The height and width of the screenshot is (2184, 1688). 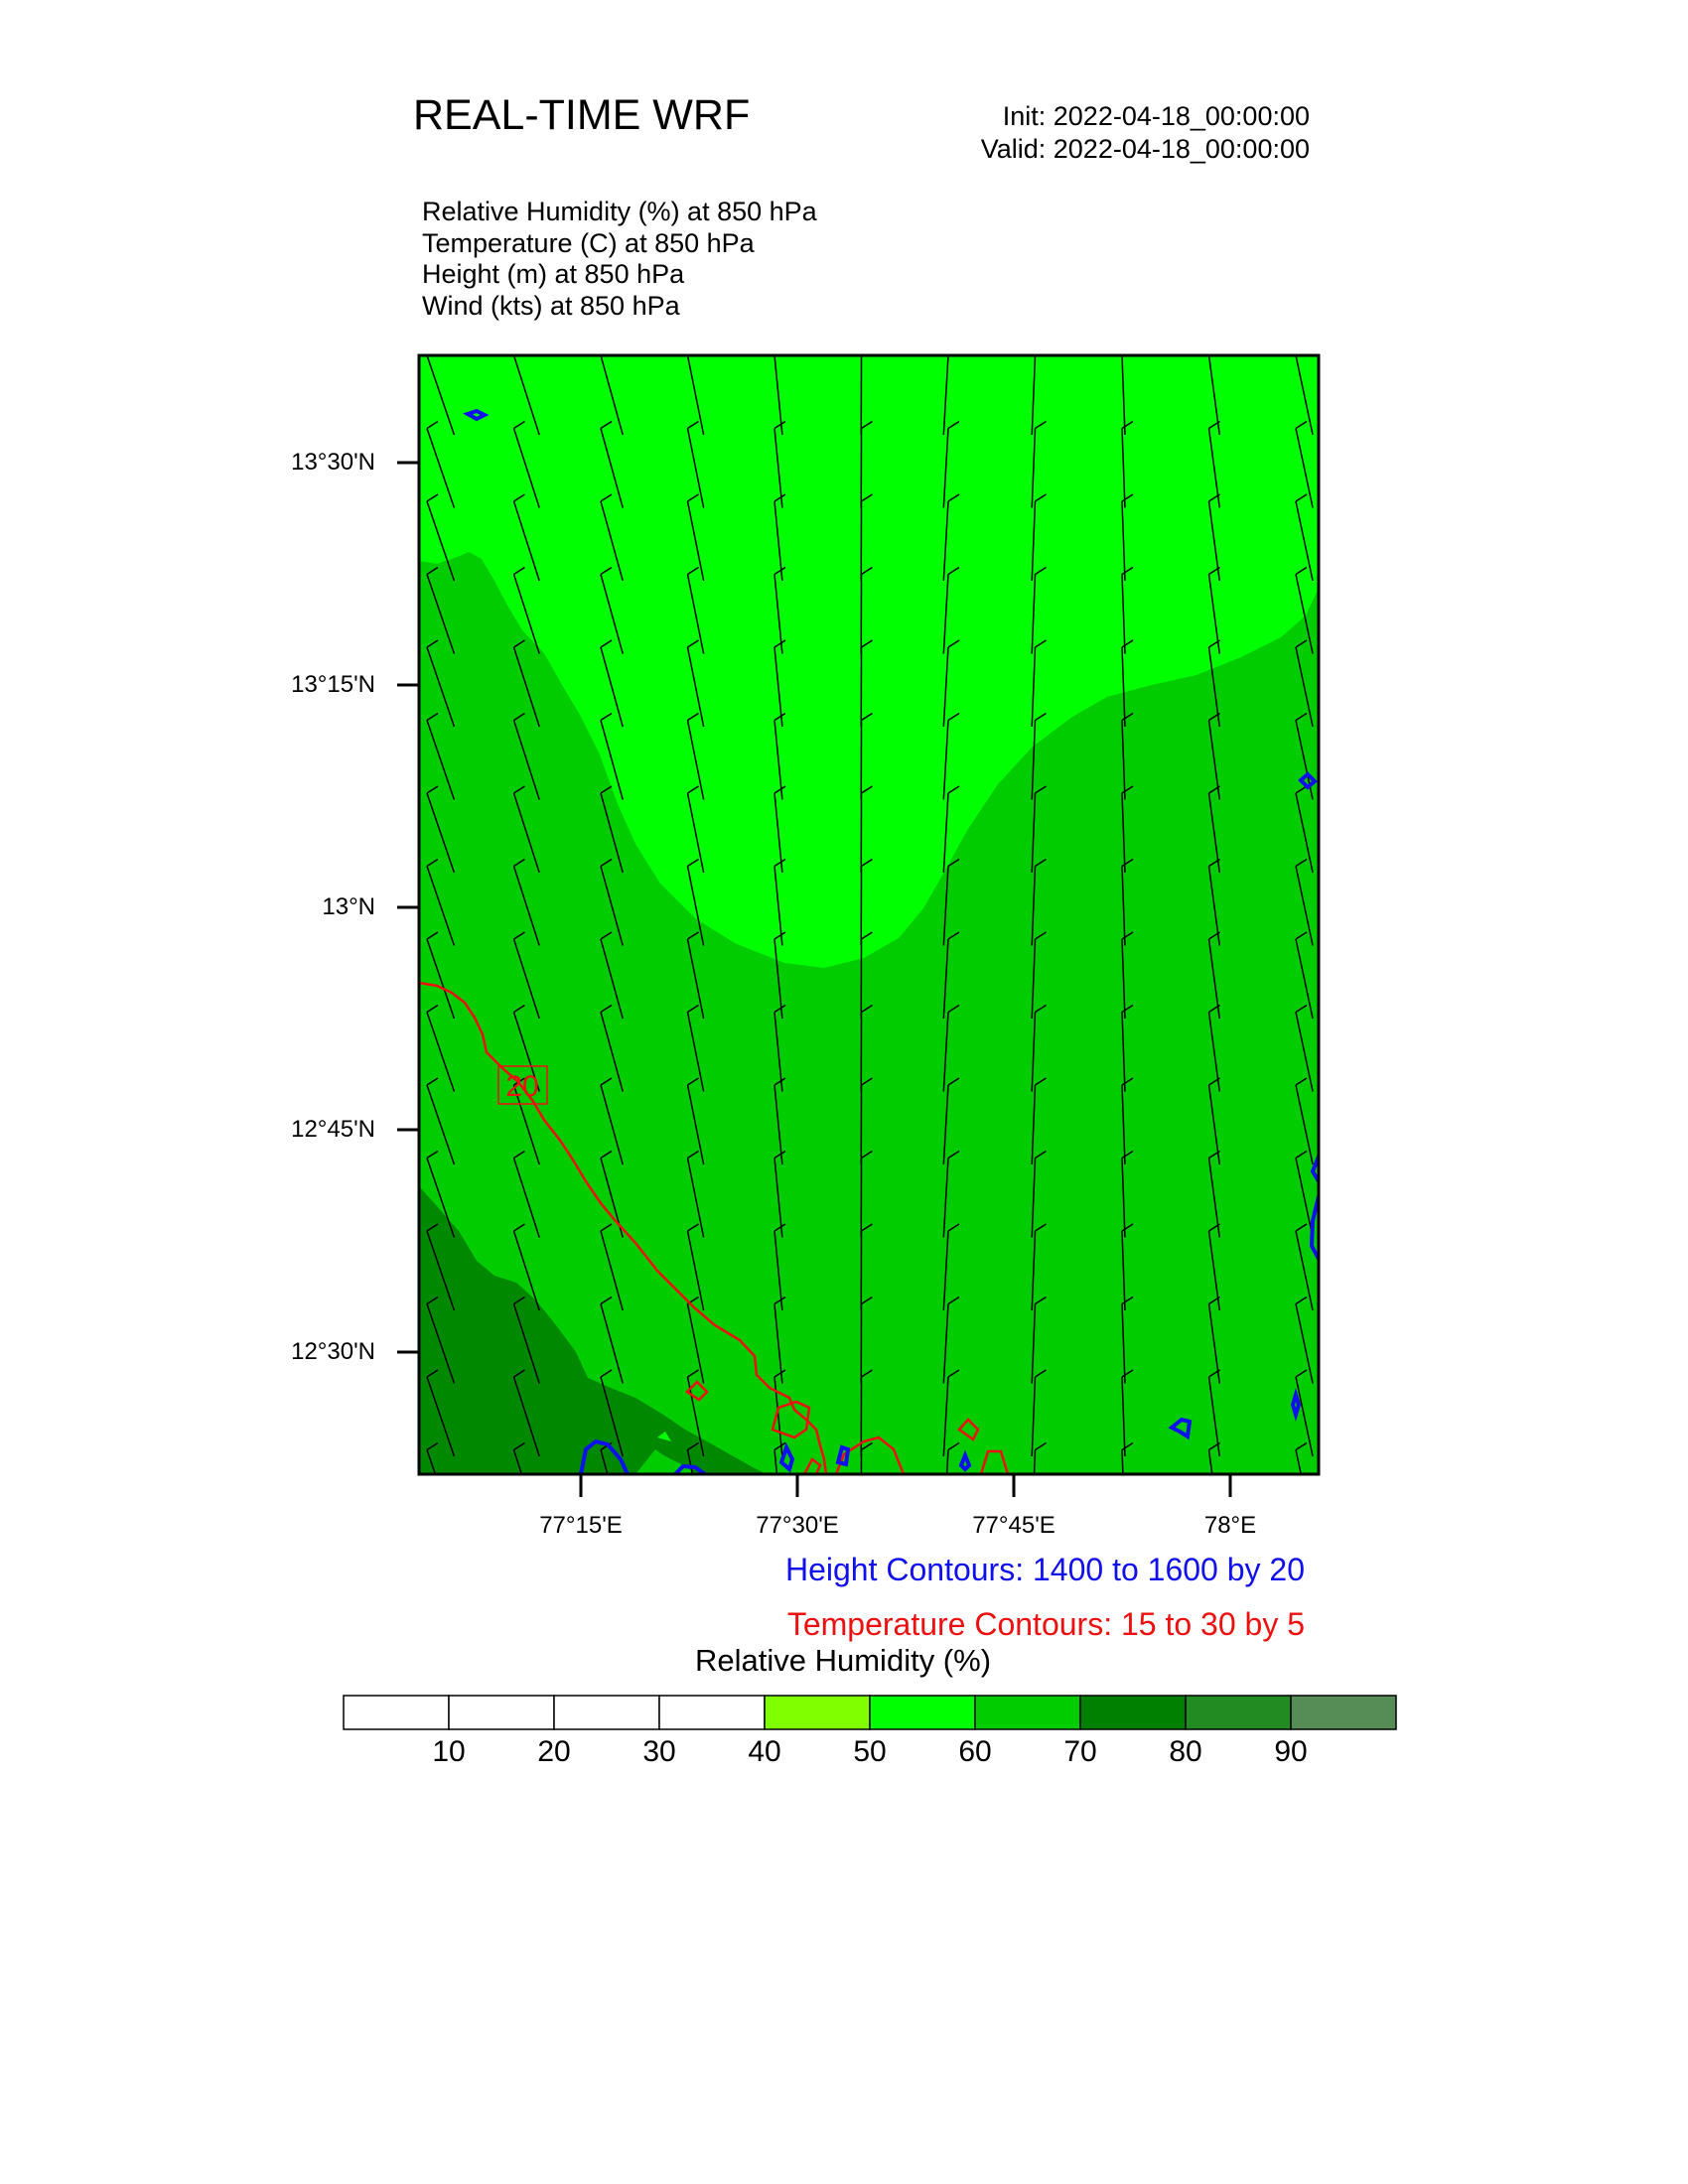 What do you see at coordinates (797, 1525) in the screenshot?
I see `lon-tick-label: 77°30'E` at bounding box center [797, 1525].